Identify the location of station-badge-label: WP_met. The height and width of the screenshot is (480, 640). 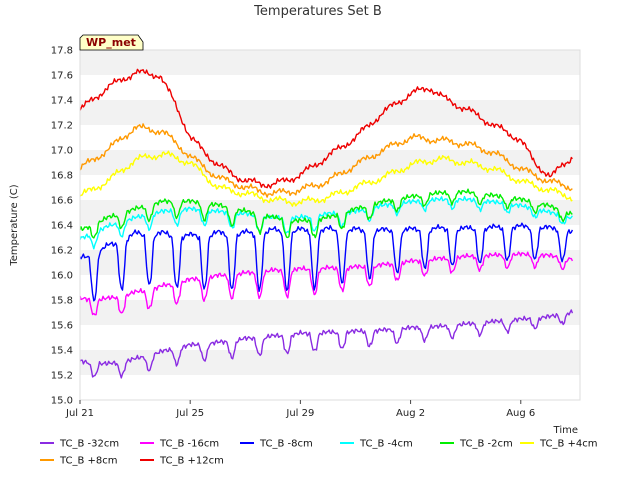
(111, 42).